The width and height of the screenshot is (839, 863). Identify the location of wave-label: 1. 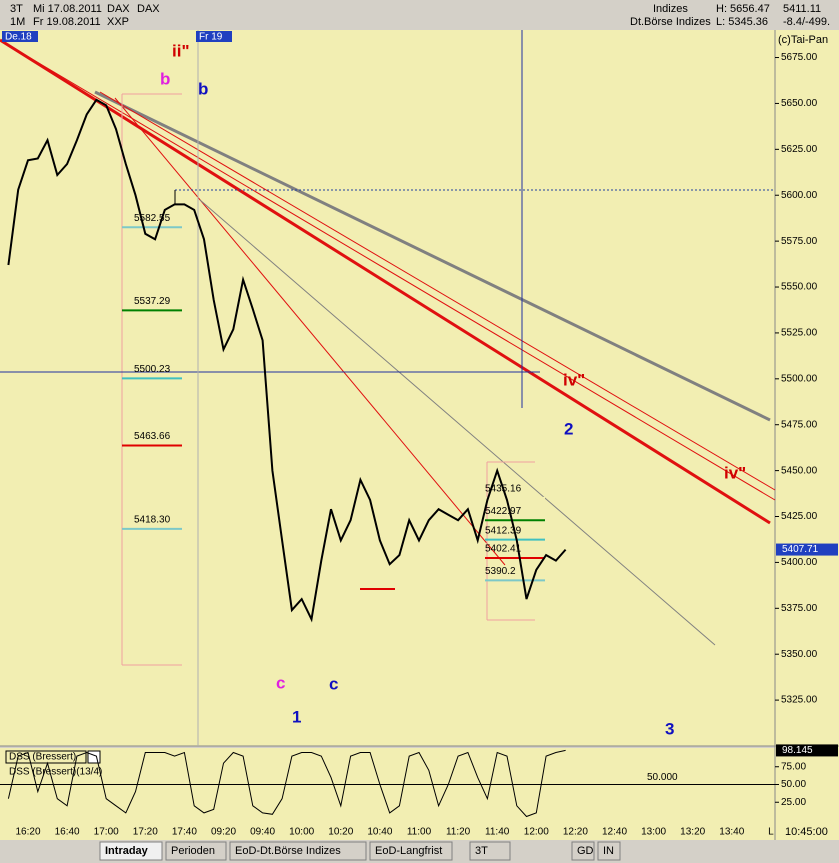
(296, 716).